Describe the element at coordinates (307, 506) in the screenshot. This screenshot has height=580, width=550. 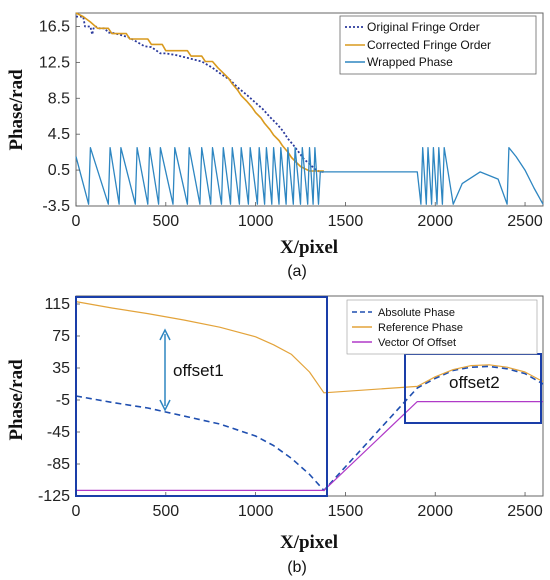
I see `panel-b-x-ticks: 0 500 1000 1500 2000 2500` at that location.